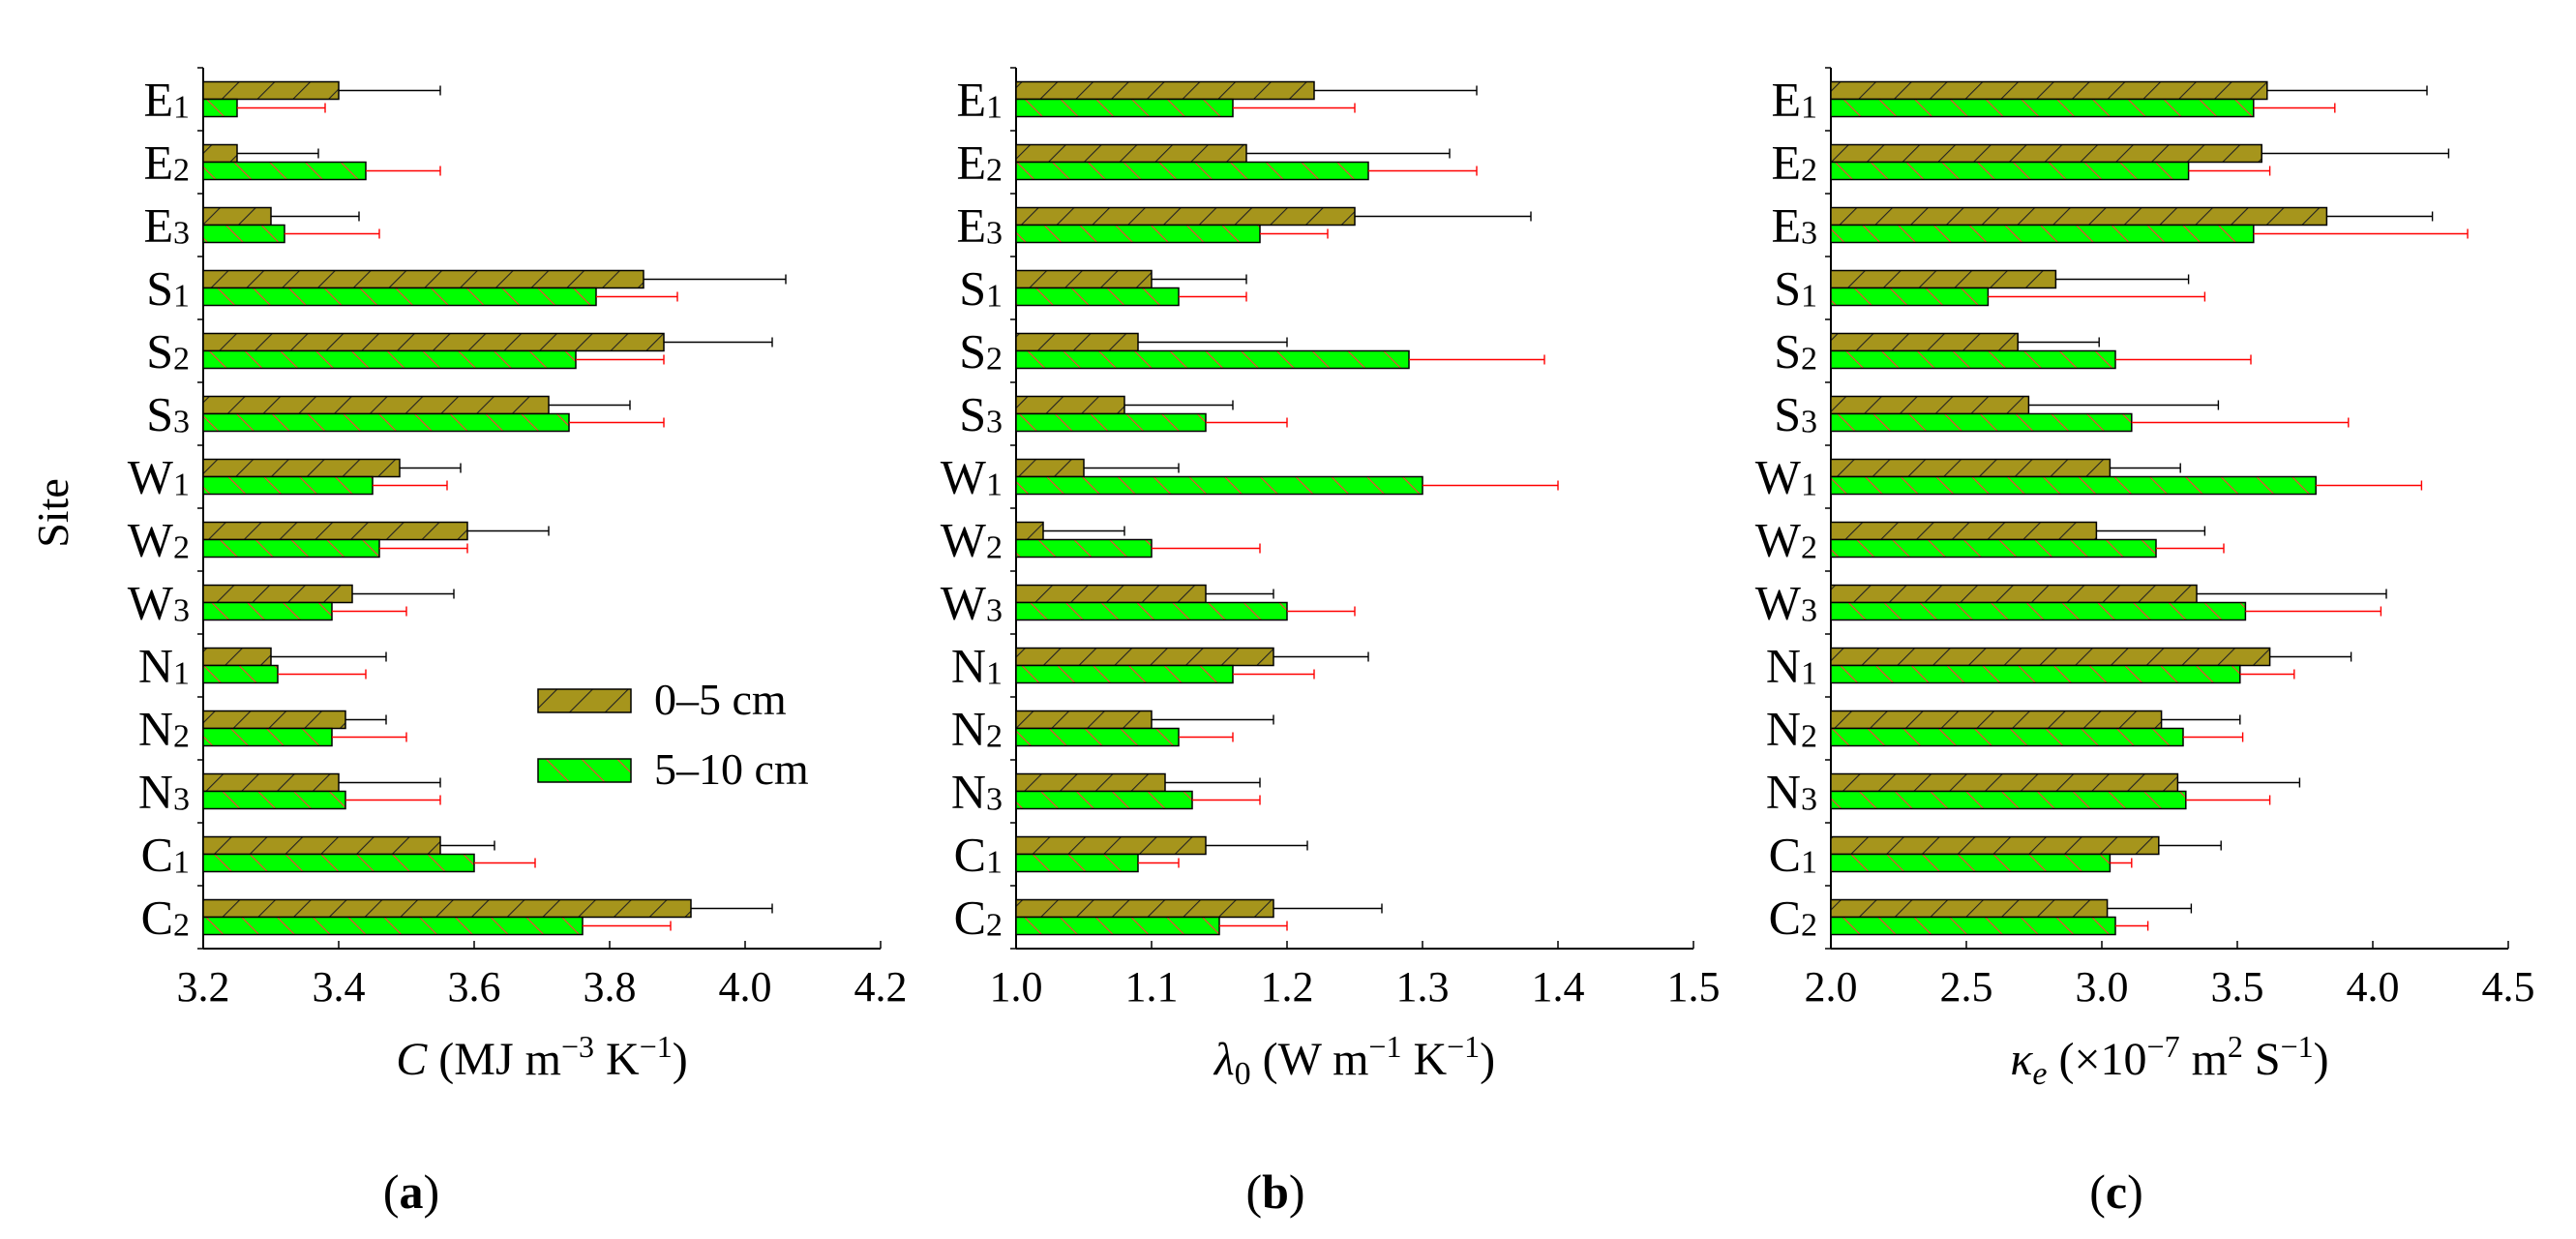 The width and height of the screenshot is (2576, 1239). What do you see at coordinates (584, 700) in the screenshot?
I see `legend-swatch-0-5cm` at bounding box center [584, 700].